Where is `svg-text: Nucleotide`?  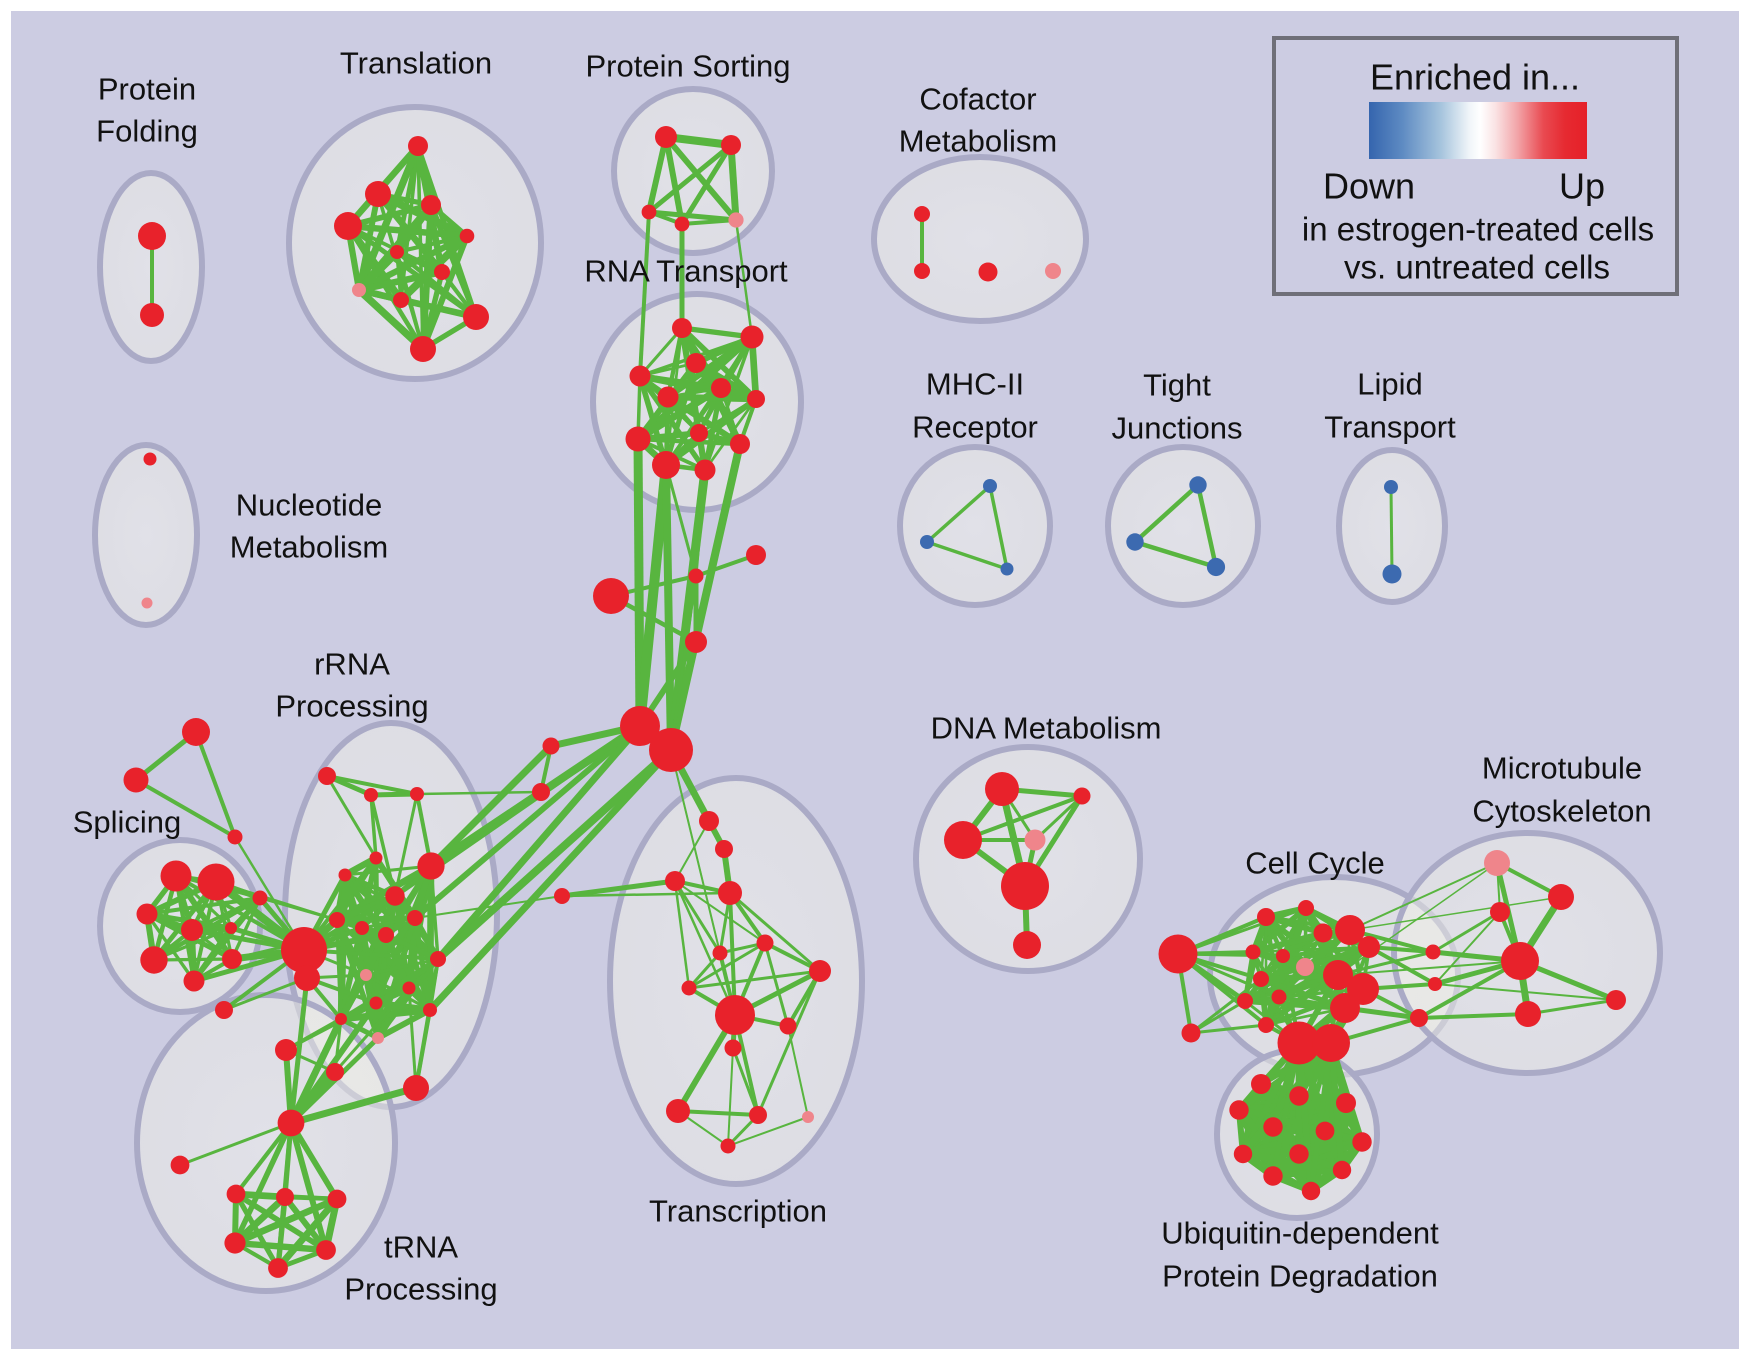 svg-text: Nucleotide is located at coordinates (309, 505).